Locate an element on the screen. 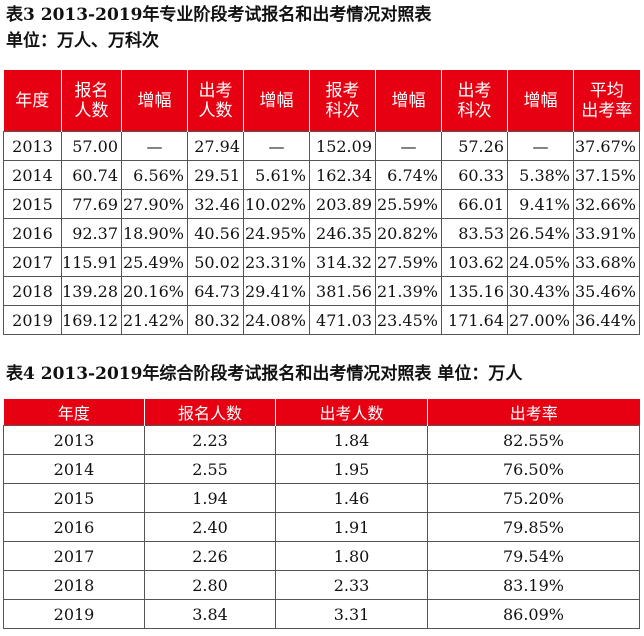 This screenshot has width=644, height=636. table-row: 2013 57.00—27.94—152.09—57.26—37.67% is located at coordinates (321, 146).